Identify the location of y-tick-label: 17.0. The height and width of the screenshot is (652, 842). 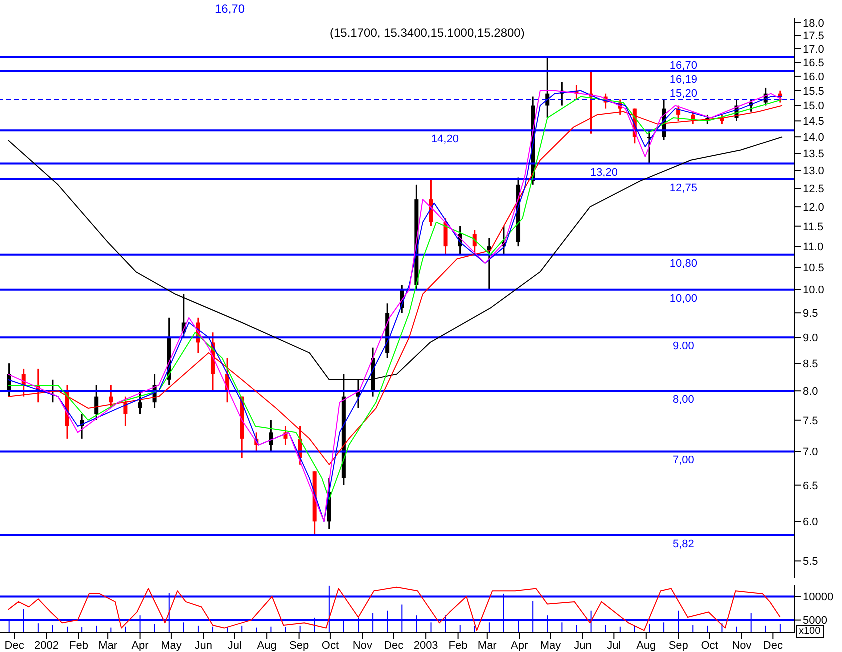
(813, 50).